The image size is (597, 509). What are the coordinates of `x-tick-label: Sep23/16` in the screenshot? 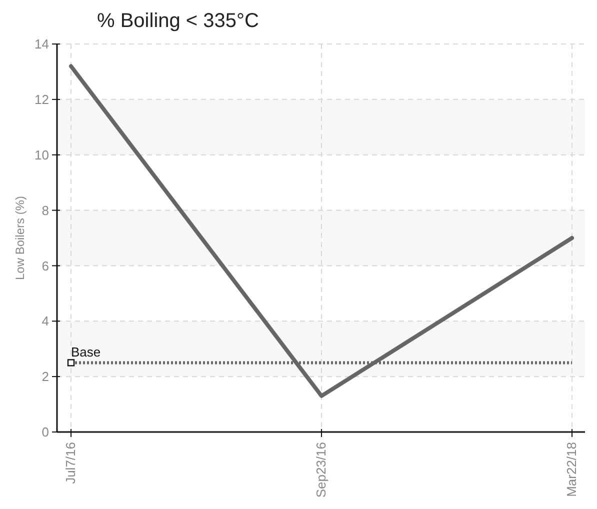 It's located at (321, 470).